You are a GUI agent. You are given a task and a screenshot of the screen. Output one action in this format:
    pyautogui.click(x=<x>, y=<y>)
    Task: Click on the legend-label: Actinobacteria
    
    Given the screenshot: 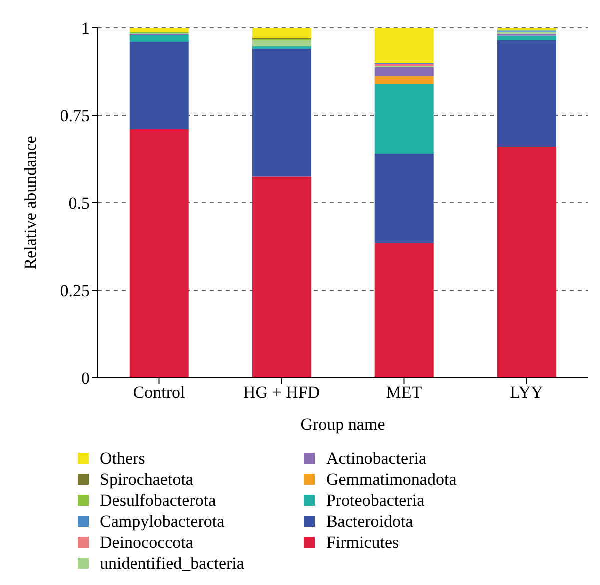 What is the action you would take?
    pyautogui.click(x=376, y=458)
    